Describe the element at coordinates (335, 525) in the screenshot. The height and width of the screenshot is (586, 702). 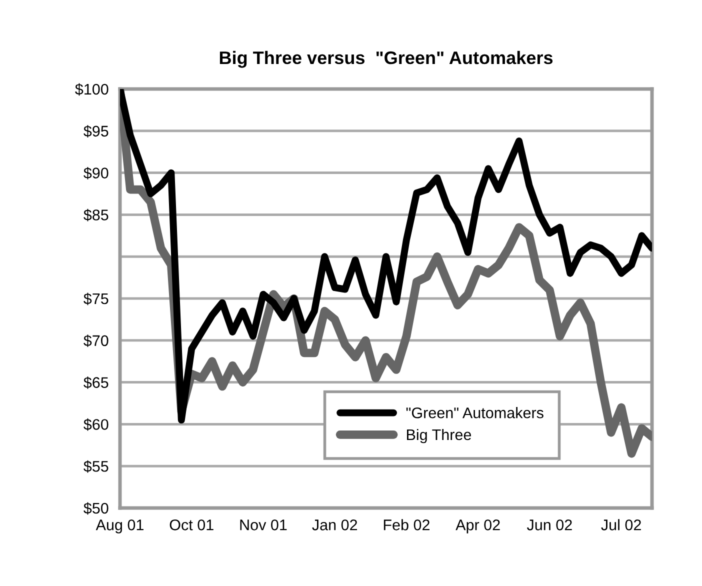
I see `x-tick-label: Jan 02` at that location.